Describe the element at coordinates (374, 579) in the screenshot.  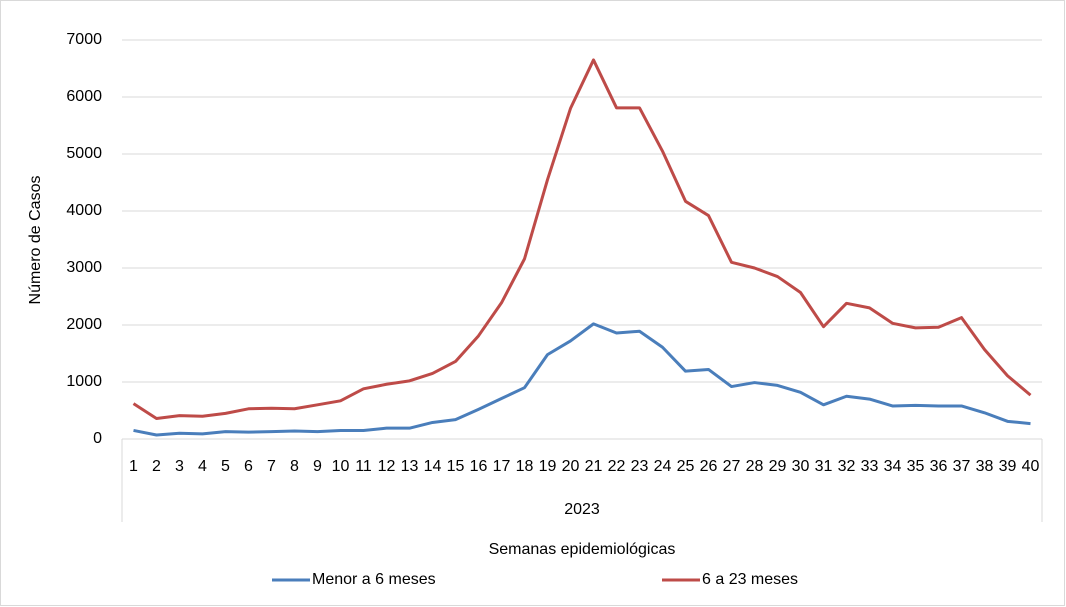
I see `legend-label: Menor a 6 meses` at that location.